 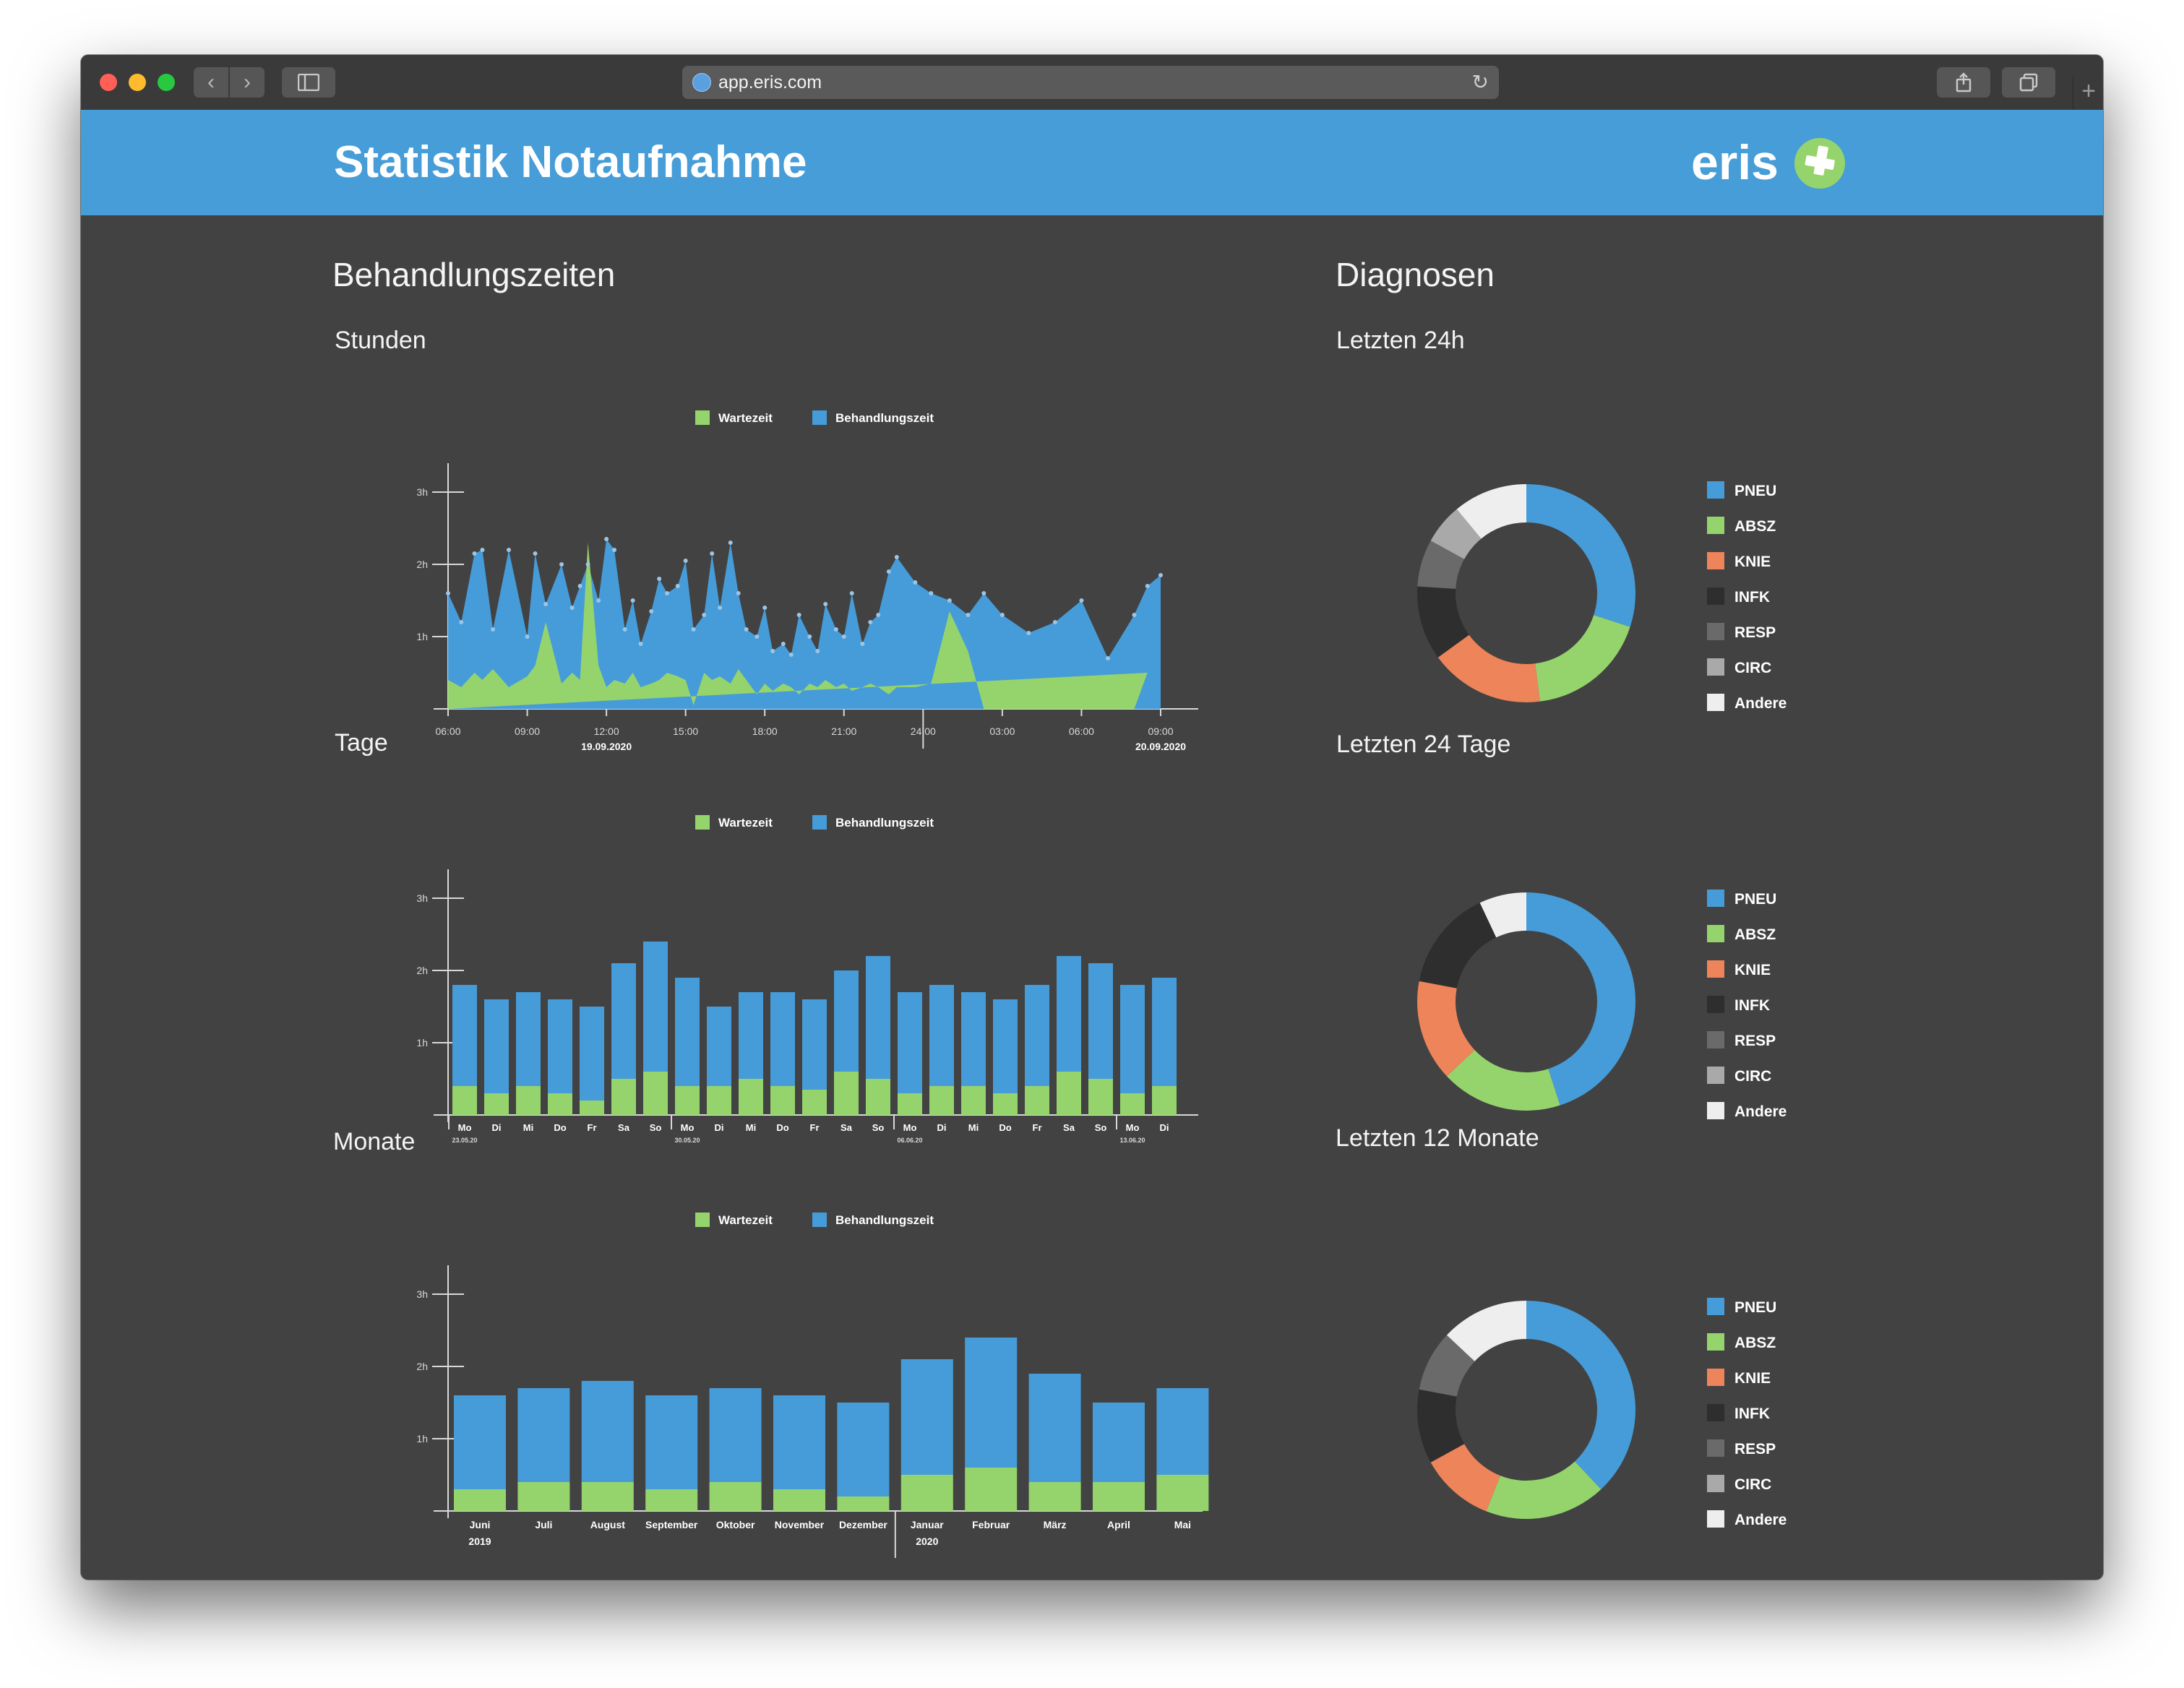 What do you see at coordinates (1755, 1308) in the screenshot?
I see `donut-12-monate-legend-label: PNEU` at bounding box center [1755, 1308].